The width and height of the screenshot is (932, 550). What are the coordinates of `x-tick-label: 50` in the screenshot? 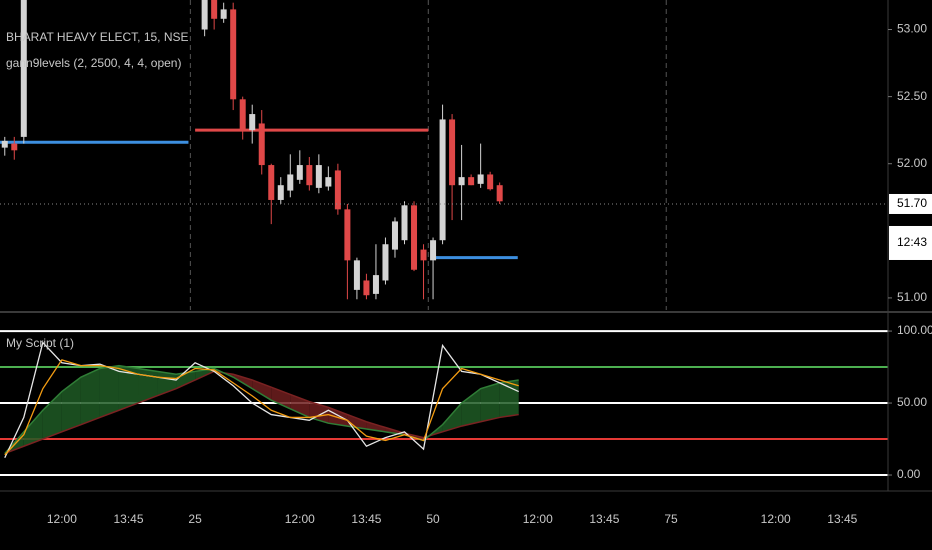 It's located at (433, 519).